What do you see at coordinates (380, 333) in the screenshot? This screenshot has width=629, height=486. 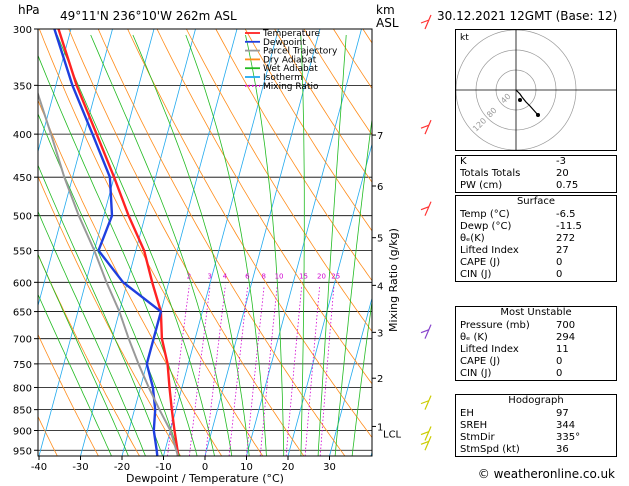 I see `km-tick-label: 3` at bounding box center [380, 333].